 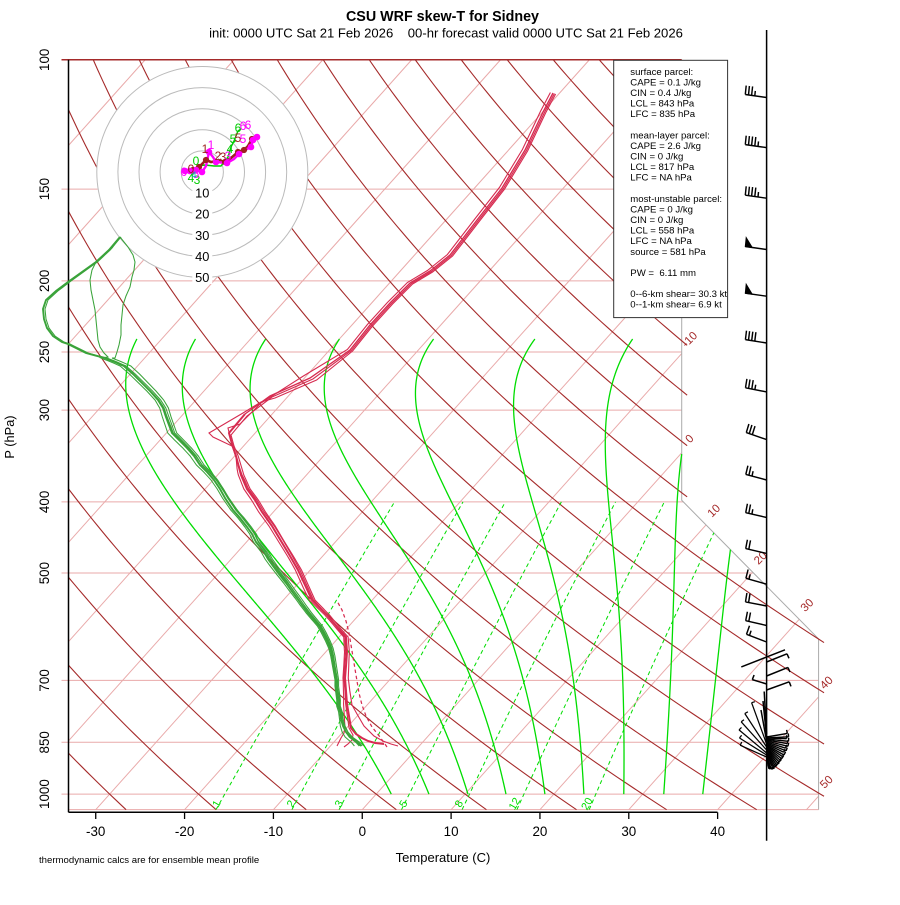 What do you see at coordinates (669, 135) in the screenshot?
I see `svg-text: mean-layer parcel:` at bounding box center [669, 135].